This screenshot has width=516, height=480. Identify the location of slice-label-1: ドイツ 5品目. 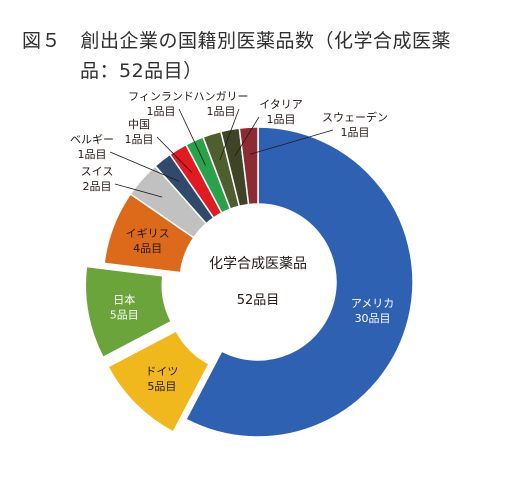
(161, 379).